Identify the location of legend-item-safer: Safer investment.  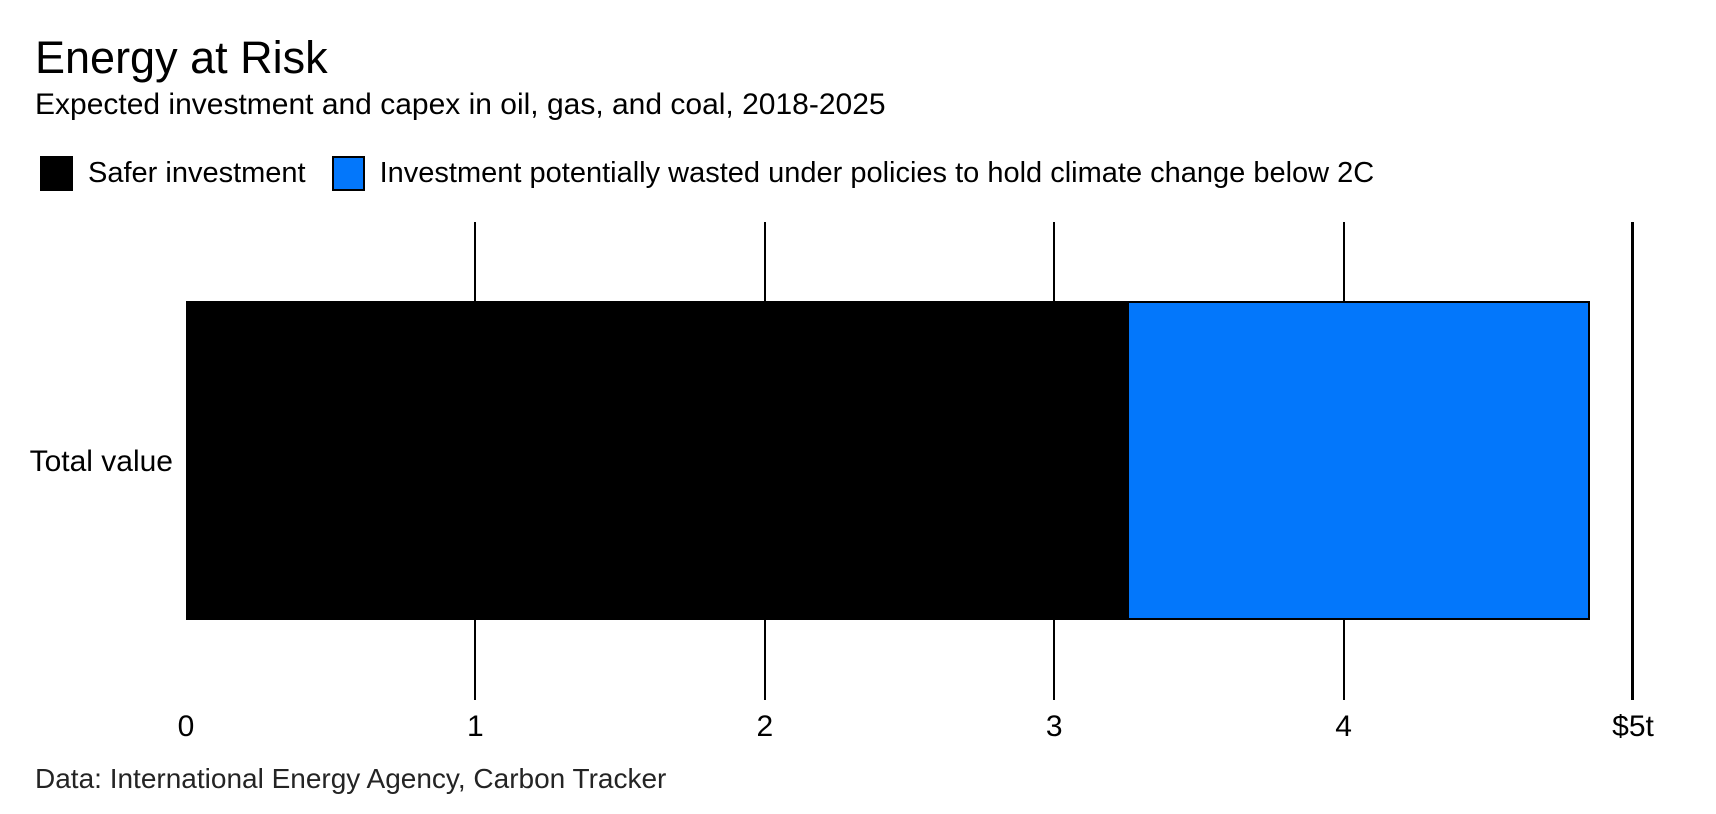
(173, 173).